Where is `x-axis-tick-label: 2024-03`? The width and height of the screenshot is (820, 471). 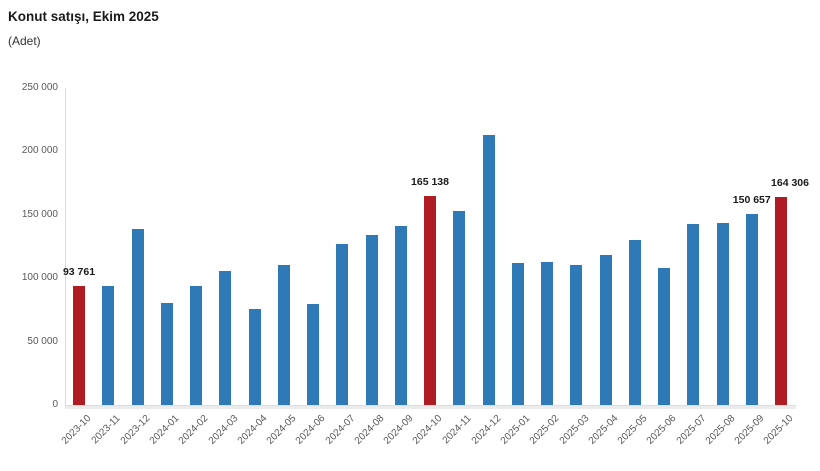
x-axis-tick-label: 2024-03 is located at coordinates (223, 430).